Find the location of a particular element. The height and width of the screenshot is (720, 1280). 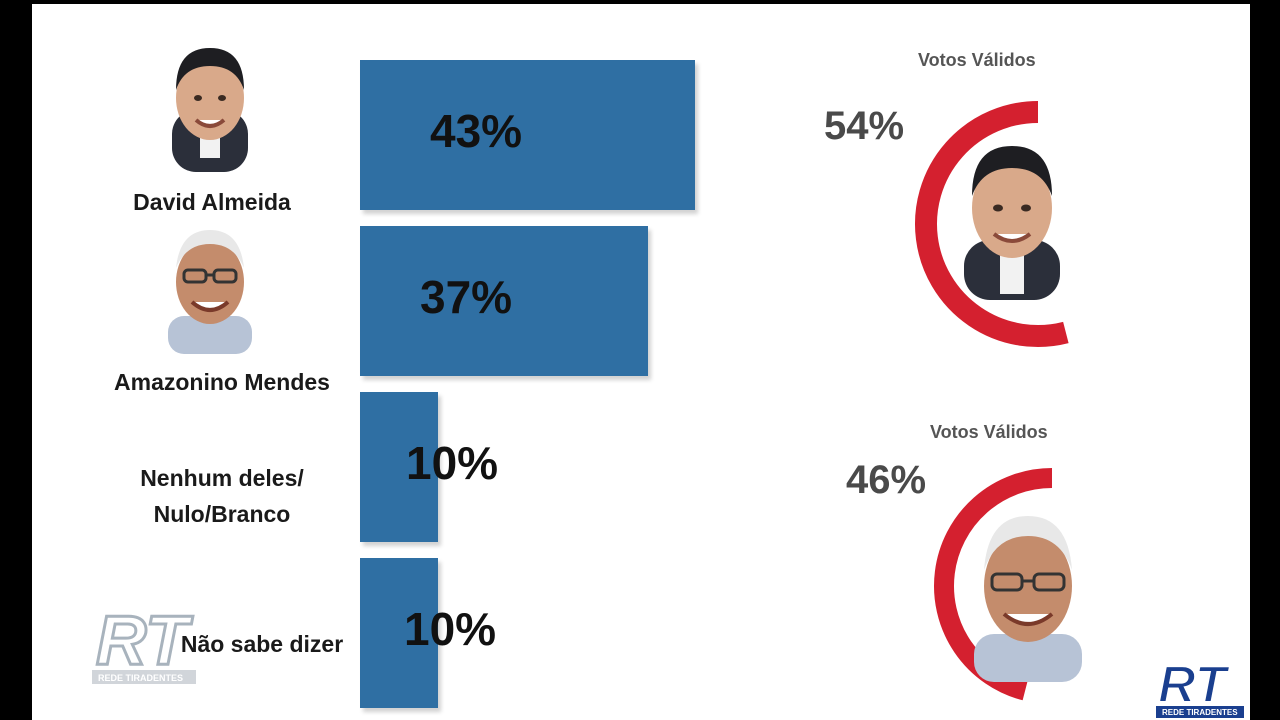

bar-value-2: 10% is located at coordinates (452, 463).